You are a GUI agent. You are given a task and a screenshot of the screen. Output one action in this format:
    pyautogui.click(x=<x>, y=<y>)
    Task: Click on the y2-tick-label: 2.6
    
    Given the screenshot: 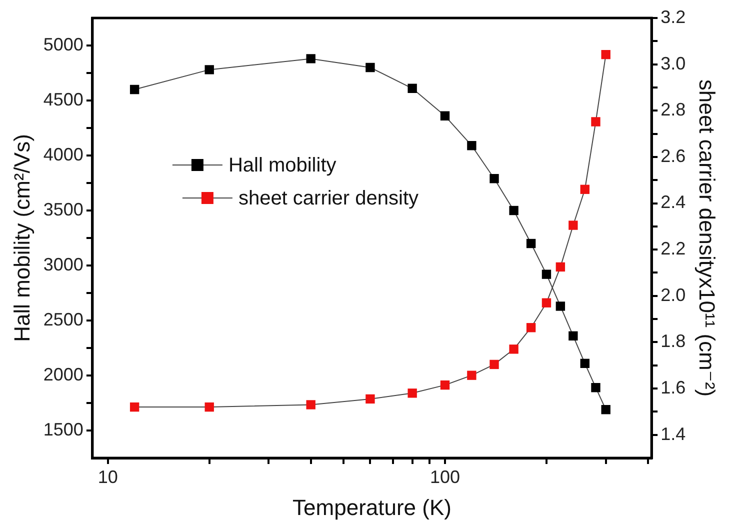 What is the action you would take?
    pyautogui.click(x=673, y=156)
    